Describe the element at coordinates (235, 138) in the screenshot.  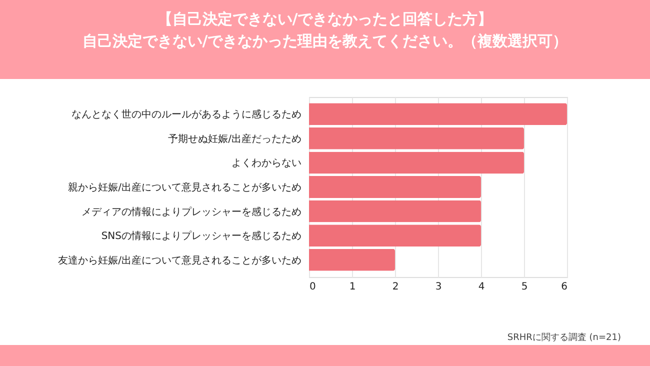
I see `y-tick-label: 予期せぬ妊娠/出産だったため` at that location.